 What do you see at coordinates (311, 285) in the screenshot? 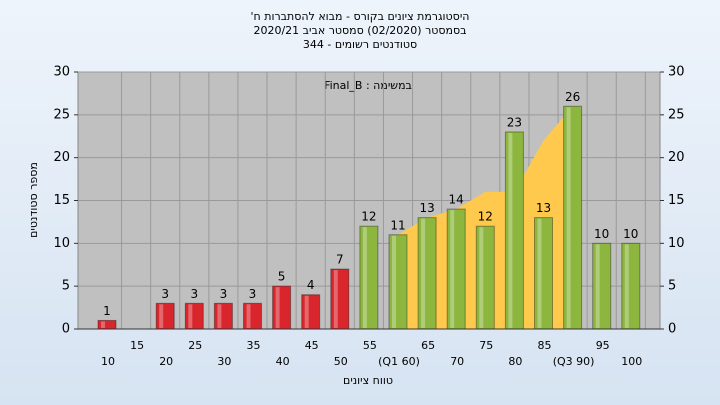
I see `value-label: 4` at bounding box center [311, 285].